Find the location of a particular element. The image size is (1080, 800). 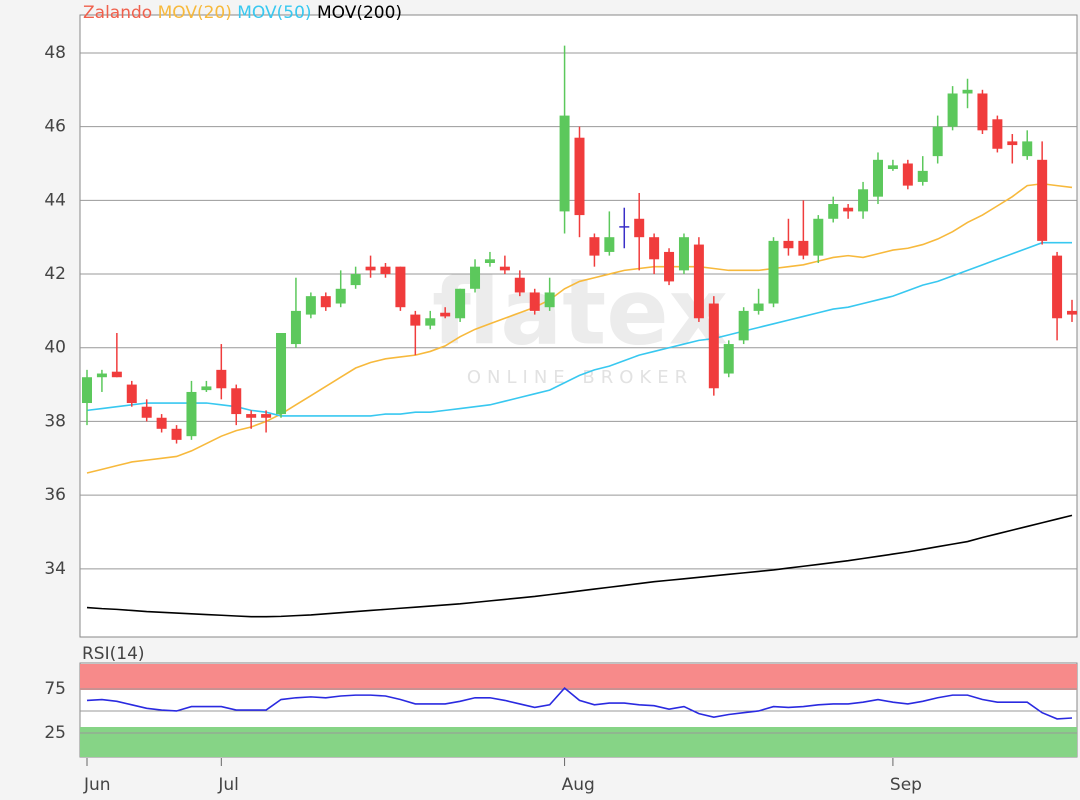

y-tick-label: 36 is located at coordinates (55, 495).